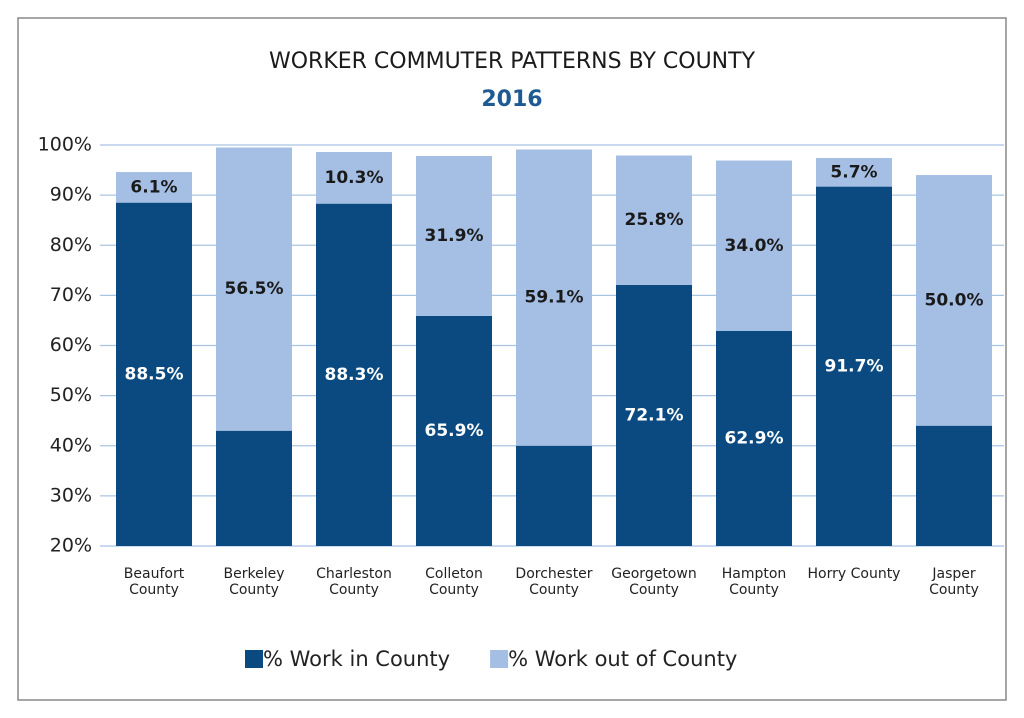 This screenshot has width=1024, height=718. I want to click on data-label: 72.1%, so click(654, 415).